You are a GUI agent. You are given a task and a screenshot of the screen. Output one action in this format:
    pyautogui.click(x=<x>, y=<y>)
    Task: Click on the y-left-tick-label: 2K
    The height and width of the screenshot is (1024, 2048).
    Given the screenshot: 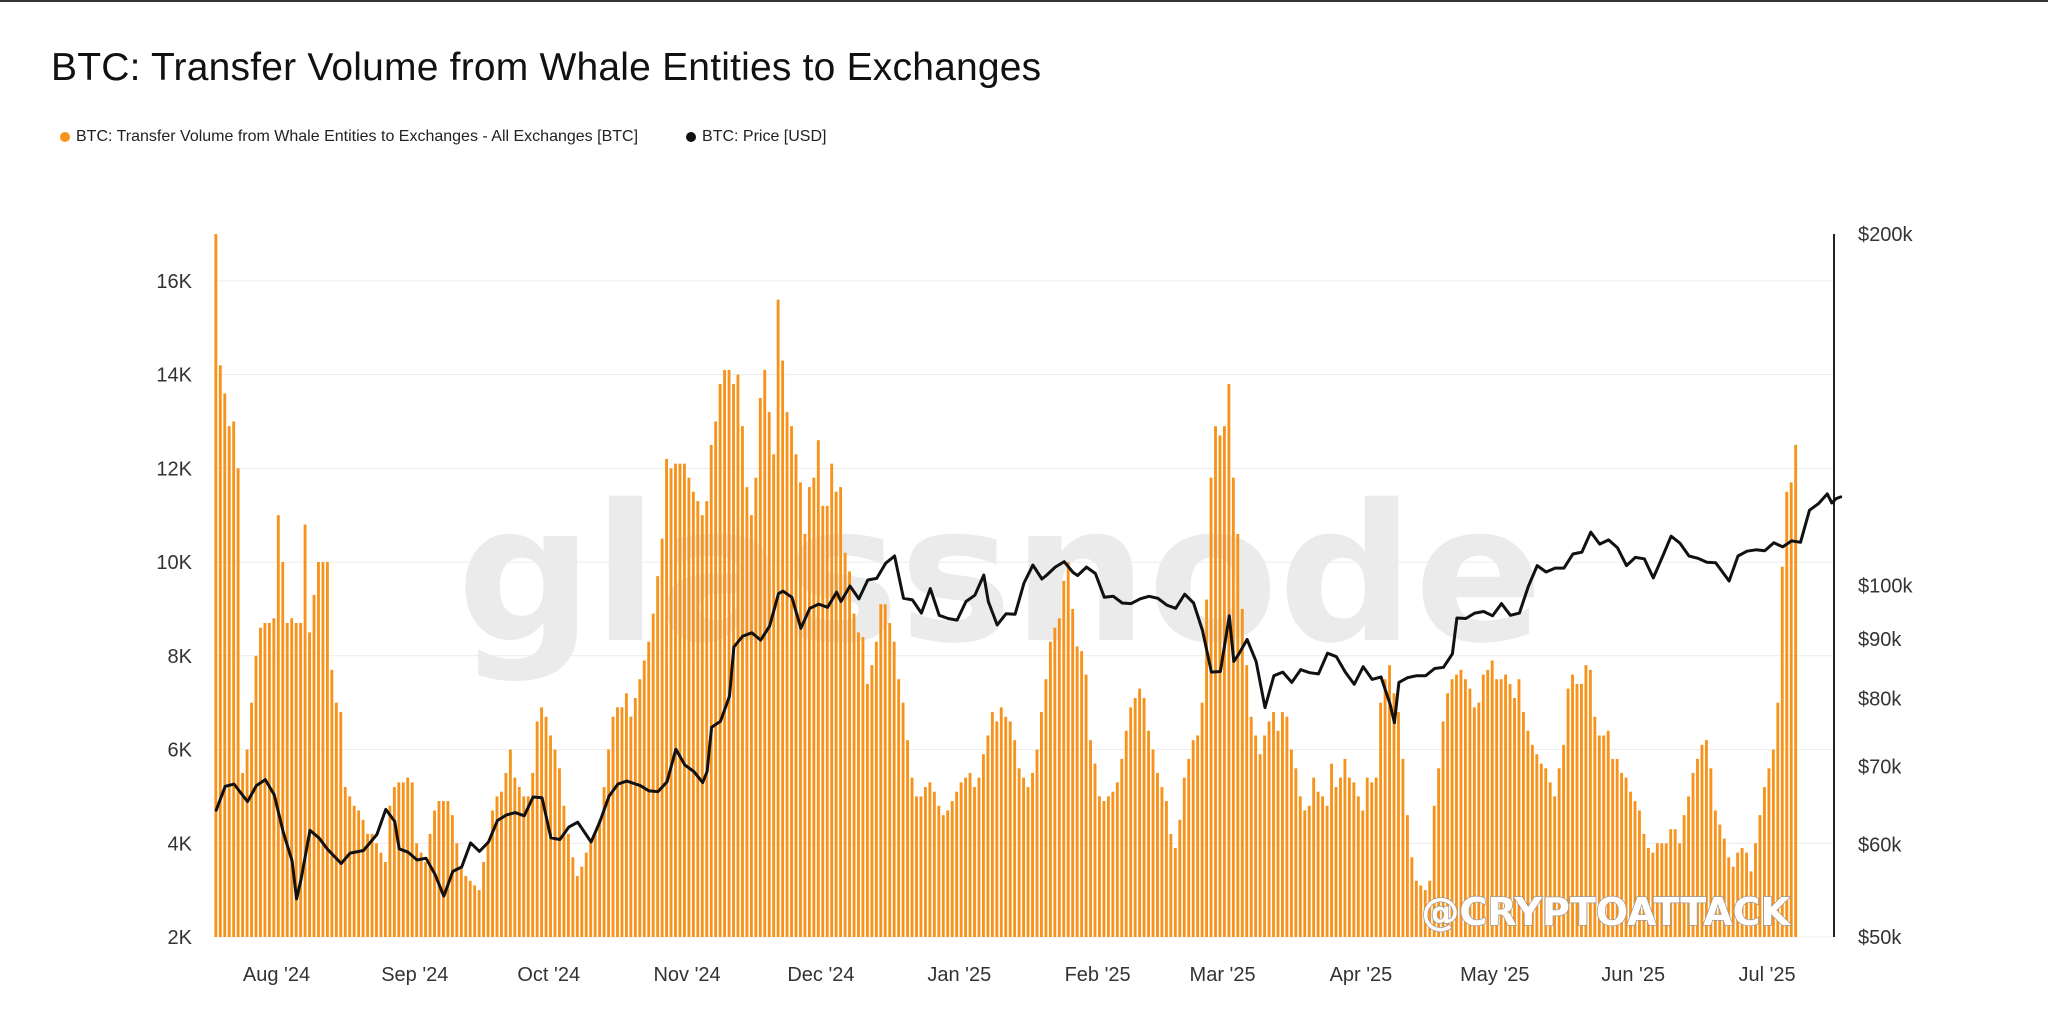 What is the action you would take?
    pyautogui.click(x=180, y=938)
    